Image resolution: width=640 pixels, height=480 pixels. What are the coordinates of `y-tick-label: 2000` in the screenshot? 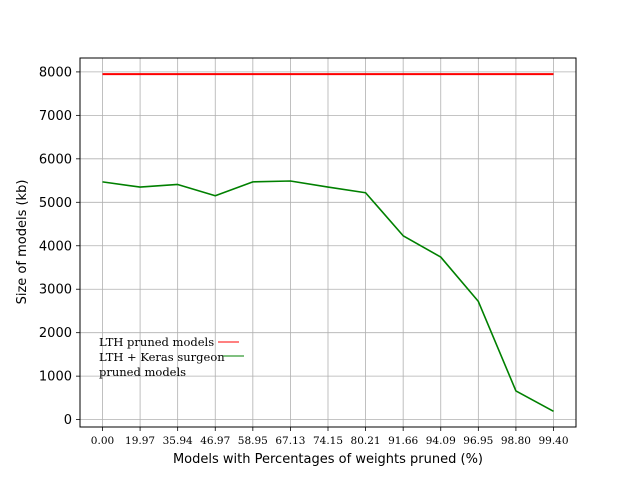 It's located at (55, 333).